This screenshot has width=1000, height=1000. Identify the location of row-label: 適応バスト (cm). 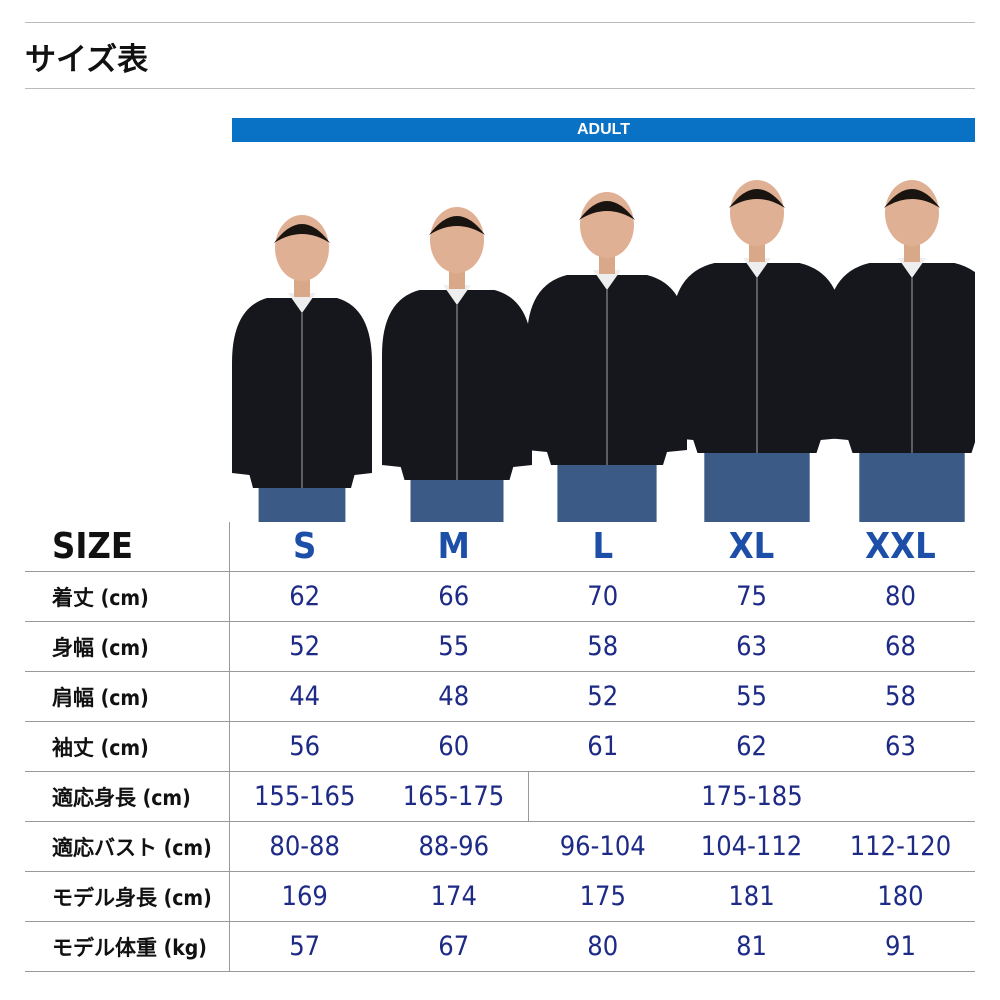
(128, 846).